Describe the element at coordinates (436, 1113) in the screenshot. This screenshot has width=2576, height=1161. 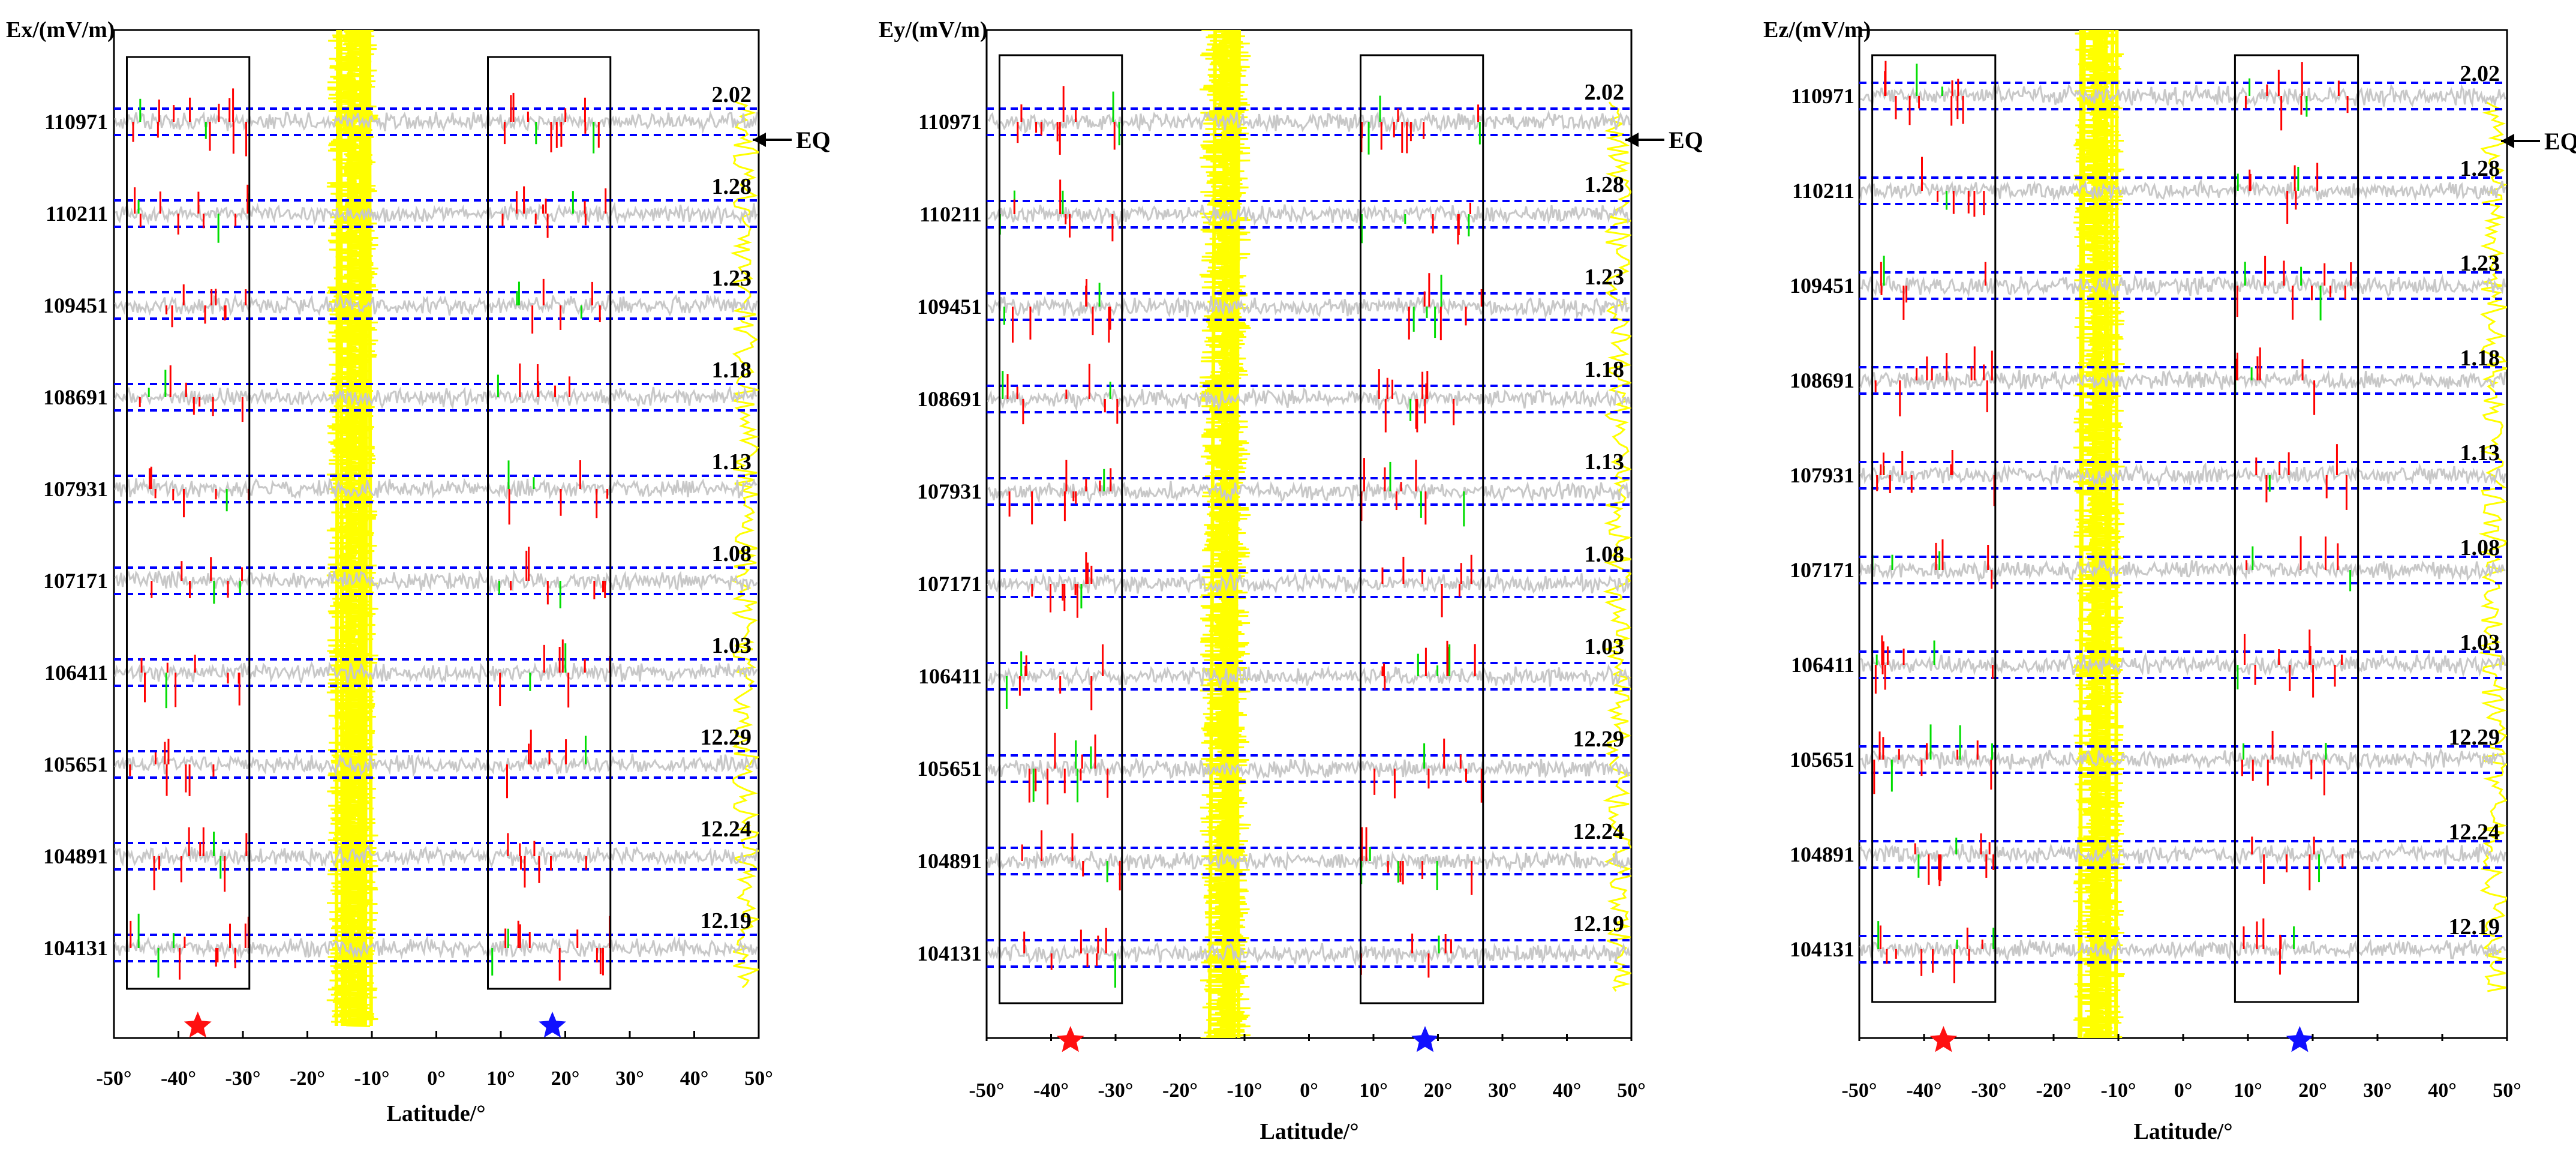
I see `x-axis-label-ex: Latitude/°` at that location.